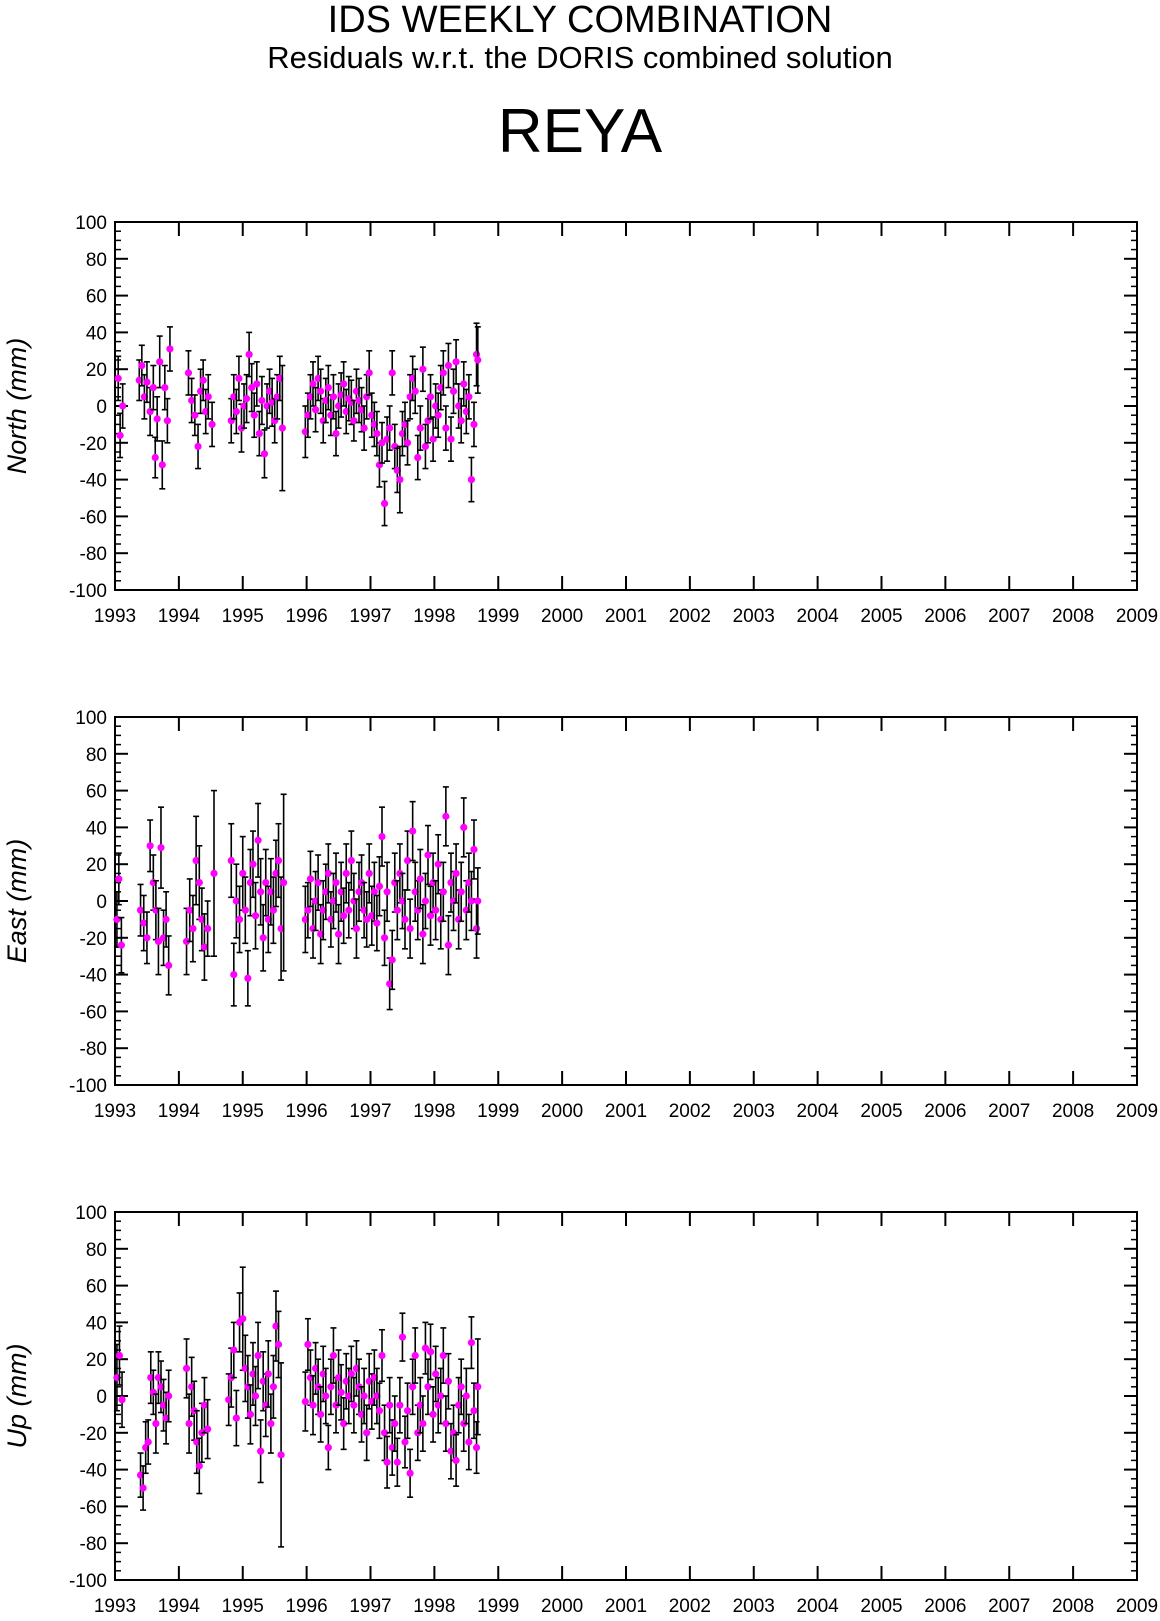  What do you see at coordinates (91, 718) in the screenshot?
I see `y-tick-label: 100` at bounding box center [91, 718].